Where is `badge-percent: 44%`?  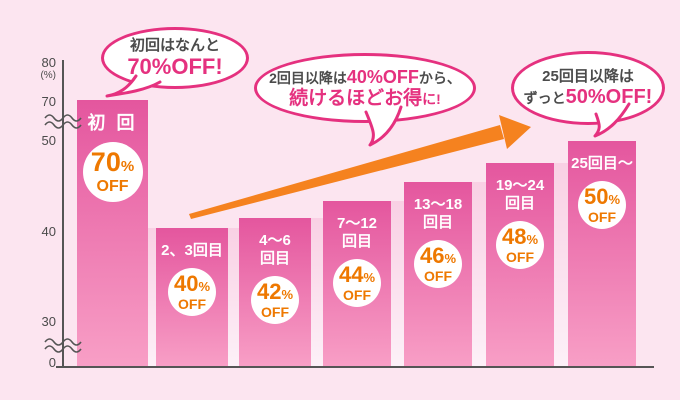 badge-percent: 44% is located at coordinates (357, 274).